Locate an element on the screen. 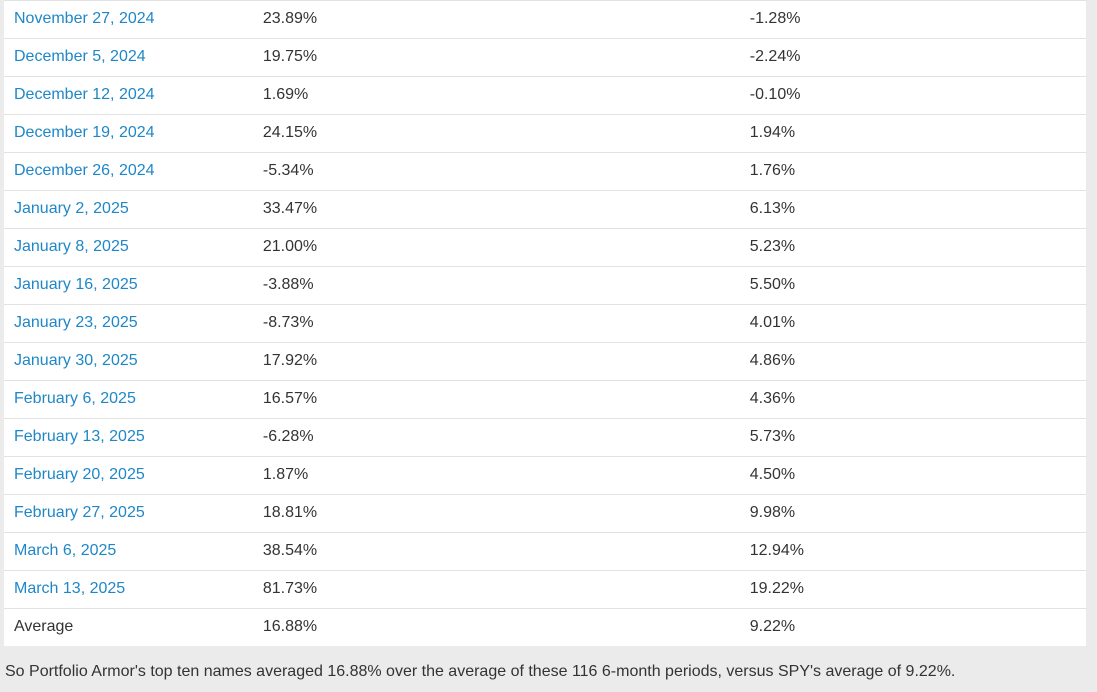  spy-return-cell: 5.73% is located at coordinates (912, 437).